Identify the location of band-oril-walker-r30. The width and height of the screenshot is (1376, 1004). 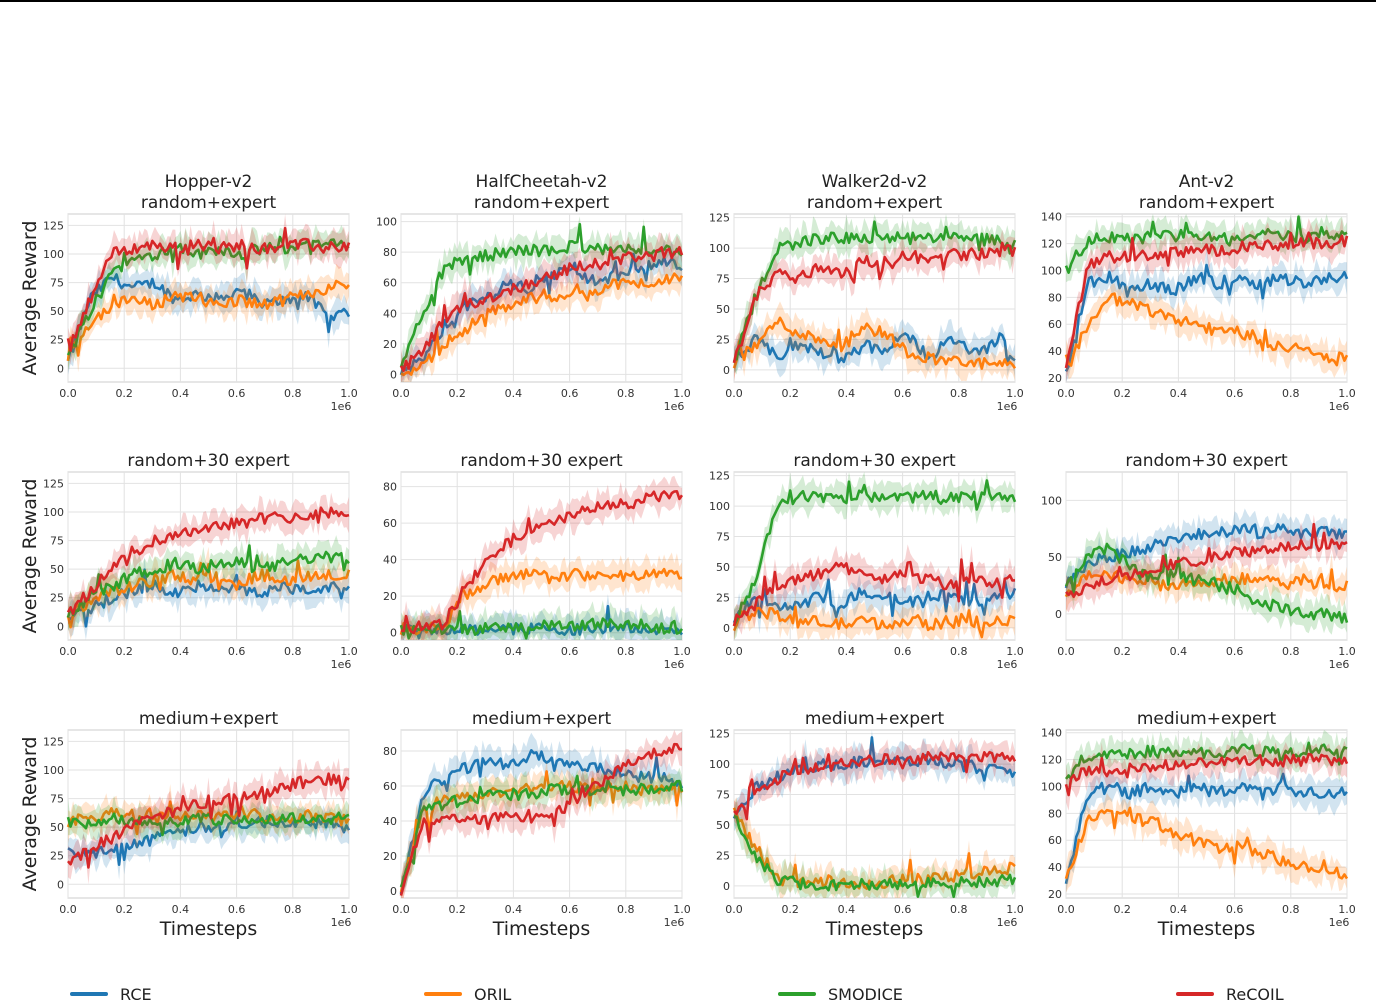
(874, 615).